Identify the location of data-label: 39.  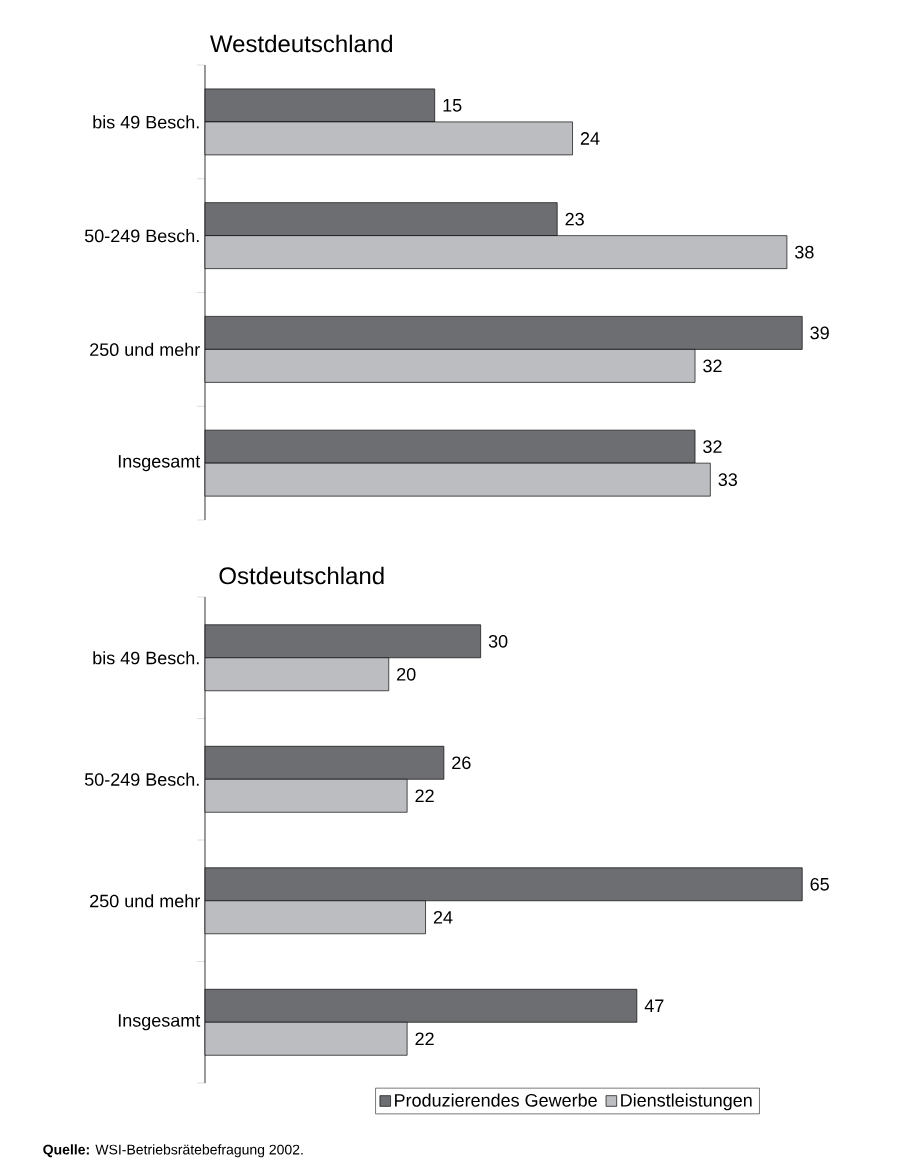
(819, 333).